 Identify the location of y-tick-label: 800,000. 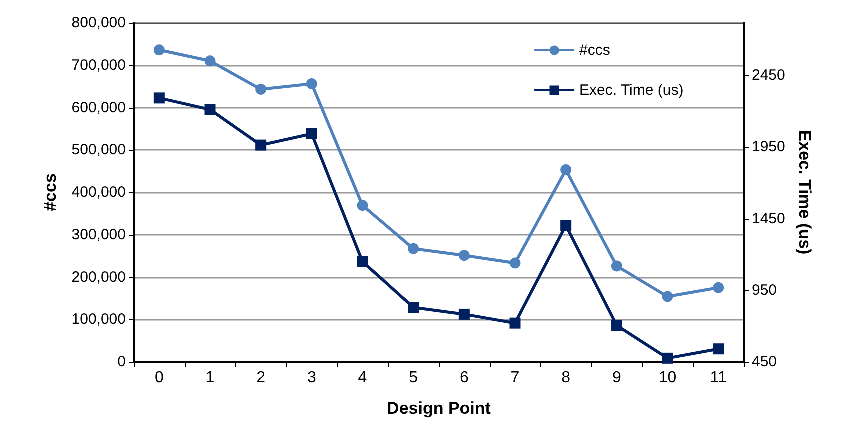
(99, 23).